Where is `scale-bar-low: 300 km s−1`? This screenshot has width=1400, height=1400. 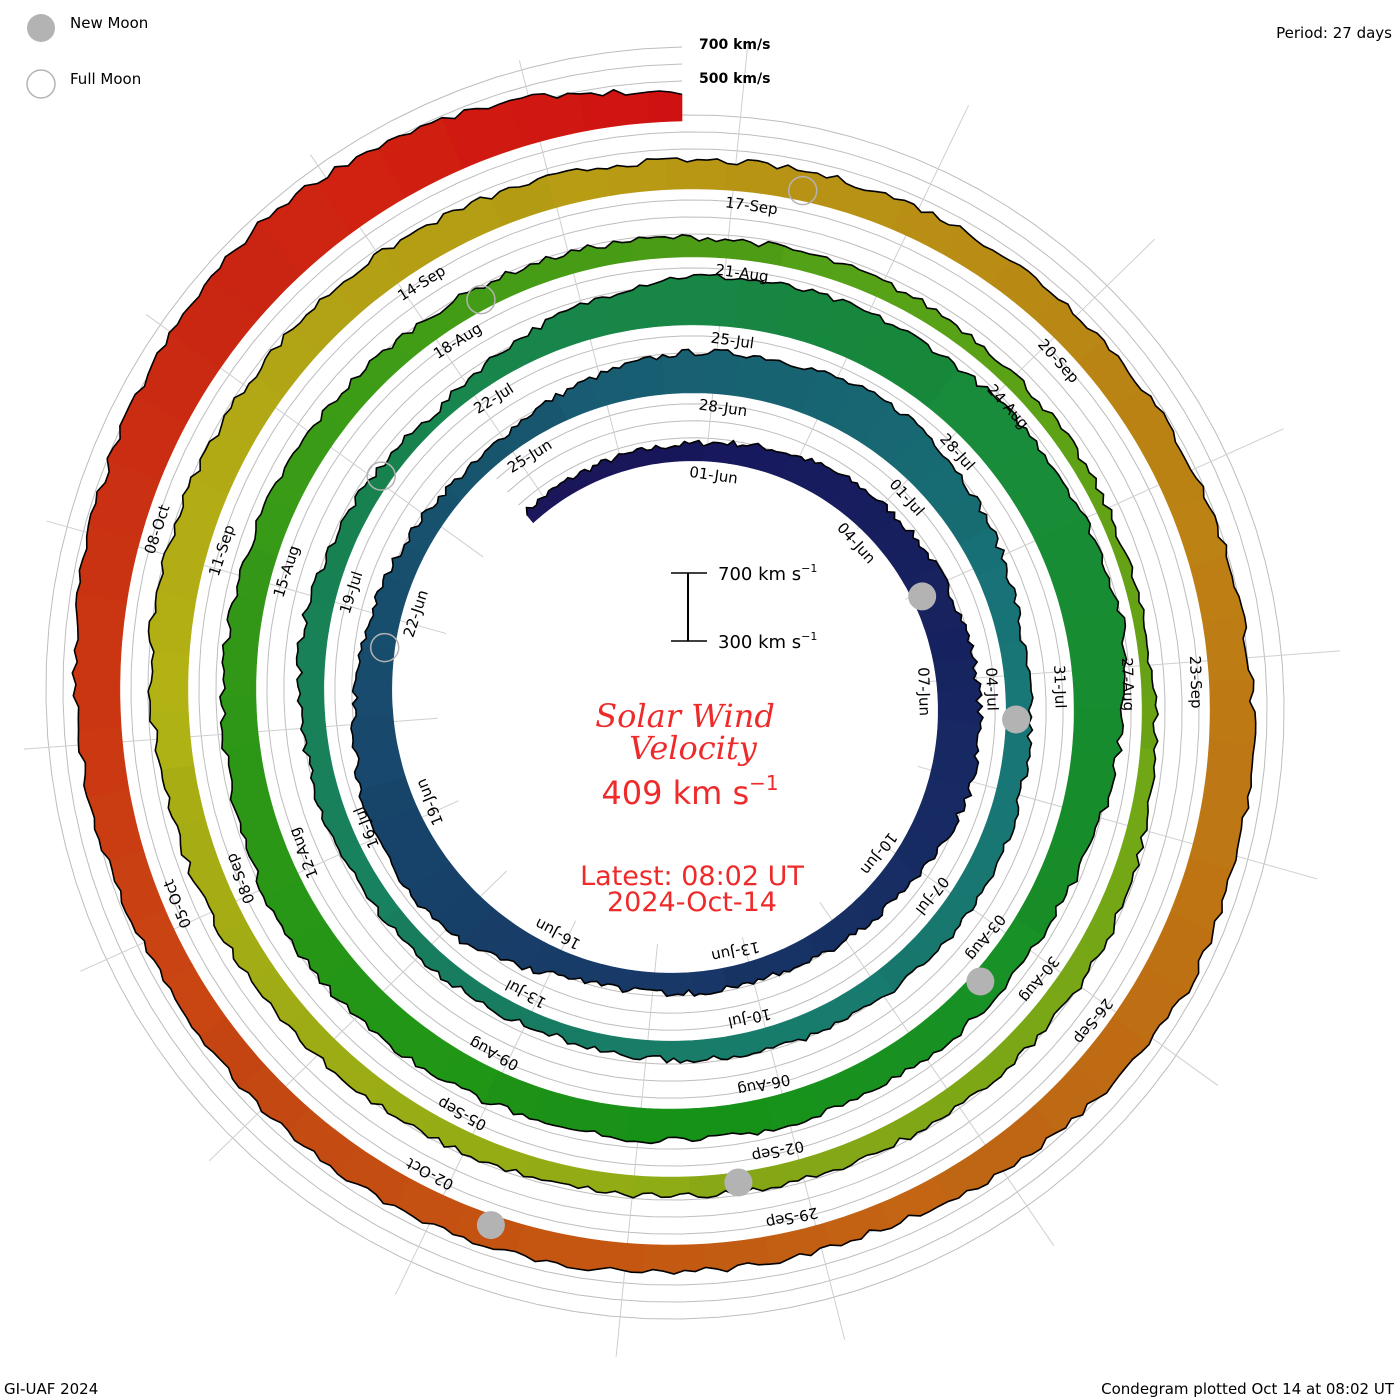 scale-bar-low: 300 km s−1 is located at coordinates (767, 641).